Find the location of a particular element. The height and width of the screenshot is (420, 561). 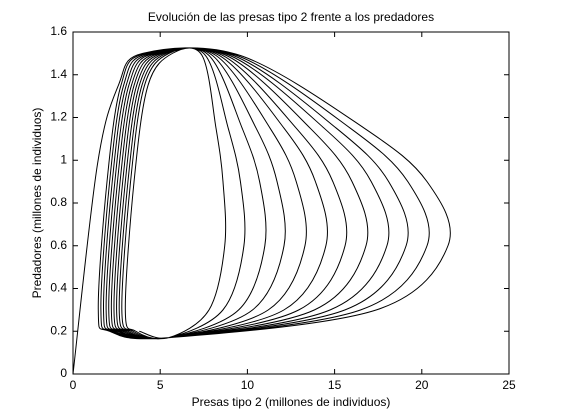

y-tick-label: 0 is located at coordinates (63, 373).